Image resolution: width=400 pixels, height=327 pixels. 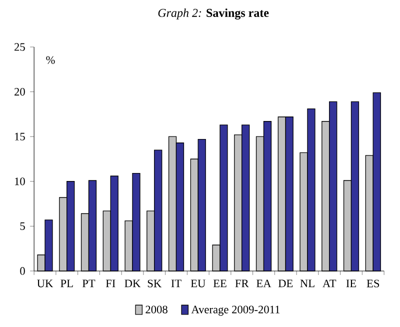 What do you see at coordinates (155, 284) in the screenshot?
I see `x-tick-label: SK` at bounding box center [155, 284].